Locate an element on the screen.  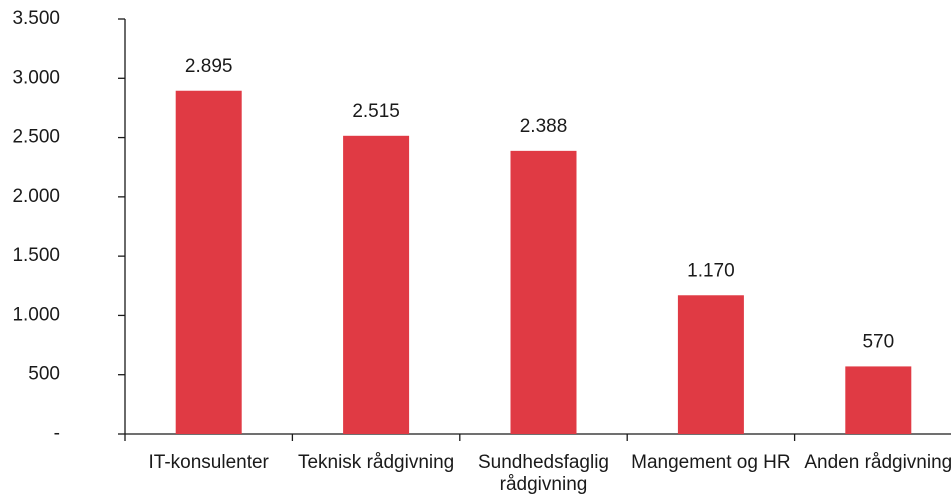
data-label: 570 is located at coordinates (878, 341).